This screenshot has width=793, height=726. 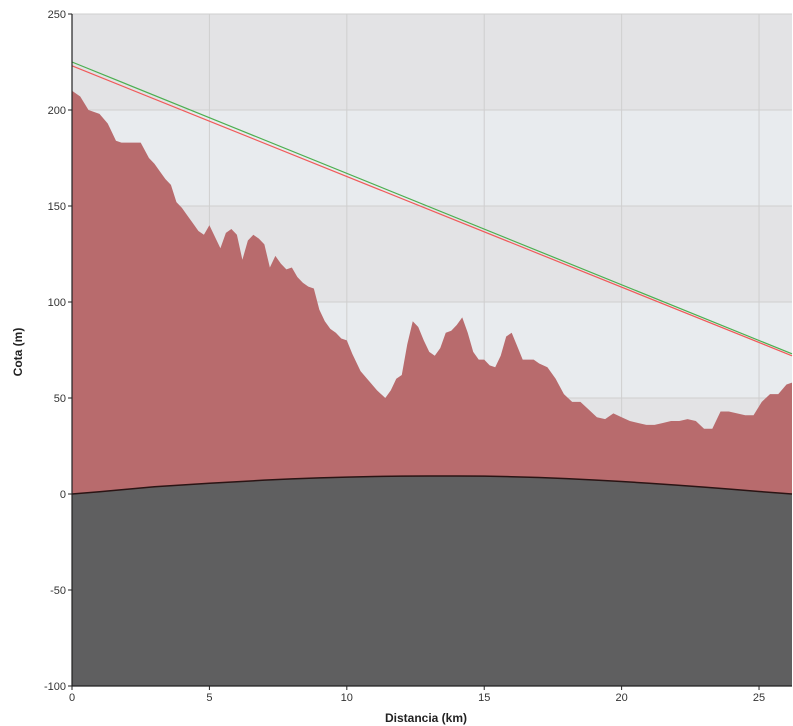 What do you see at coordinates (60, 399) in the screenshot?
I see `y-tick-label: 50` at bounding box center [60, 399].